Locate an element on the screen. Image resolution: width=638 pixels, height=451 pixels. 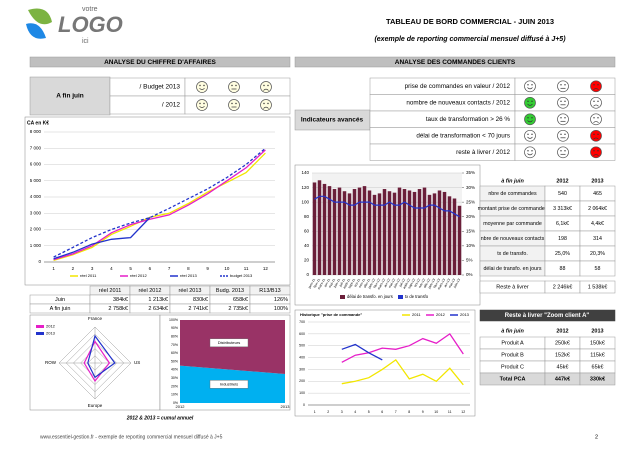
x-tick-label: févr-12 is located at coordinates (377, 283).